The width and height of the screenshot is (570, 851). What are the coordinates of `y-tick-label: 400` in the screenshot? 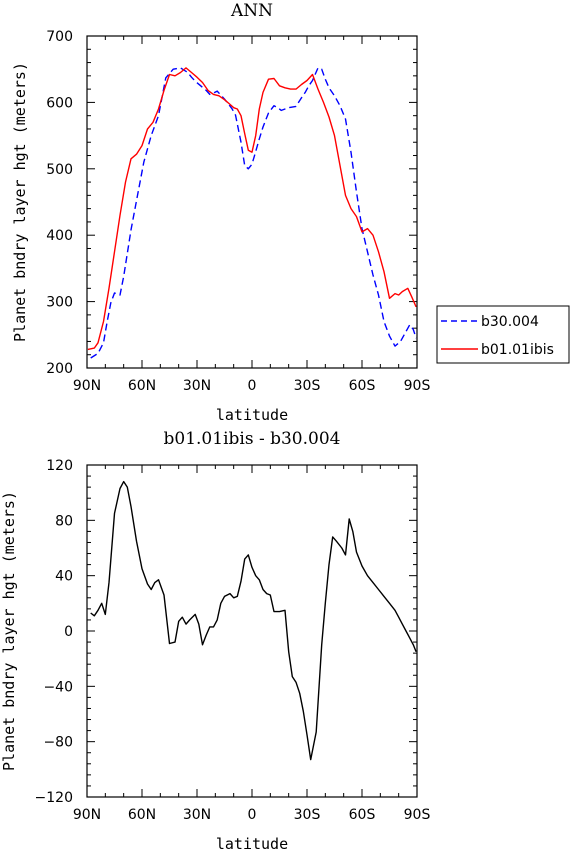 It's located at (59, 236).